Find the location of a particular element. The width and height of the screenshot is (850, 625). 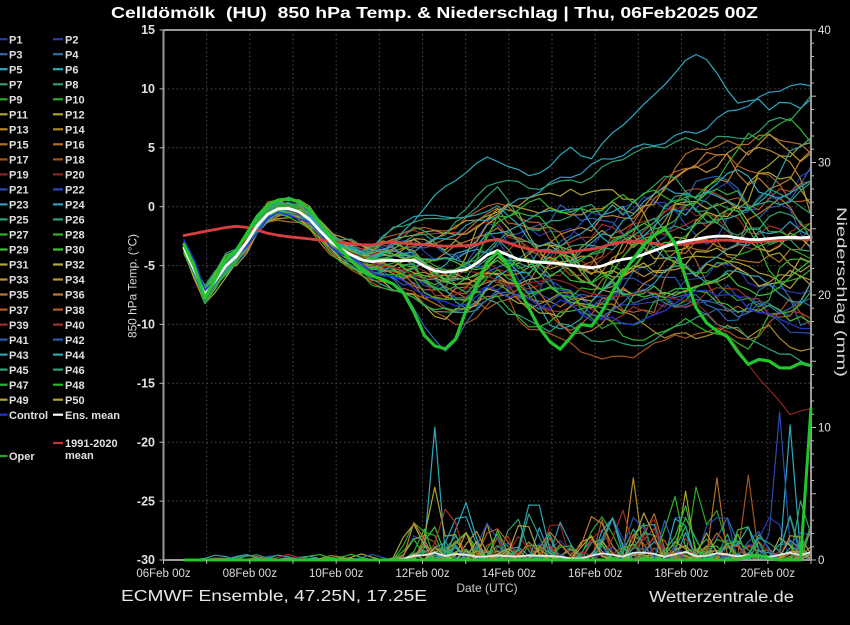

svg-text: P4 is located at coordinates (72, 55).